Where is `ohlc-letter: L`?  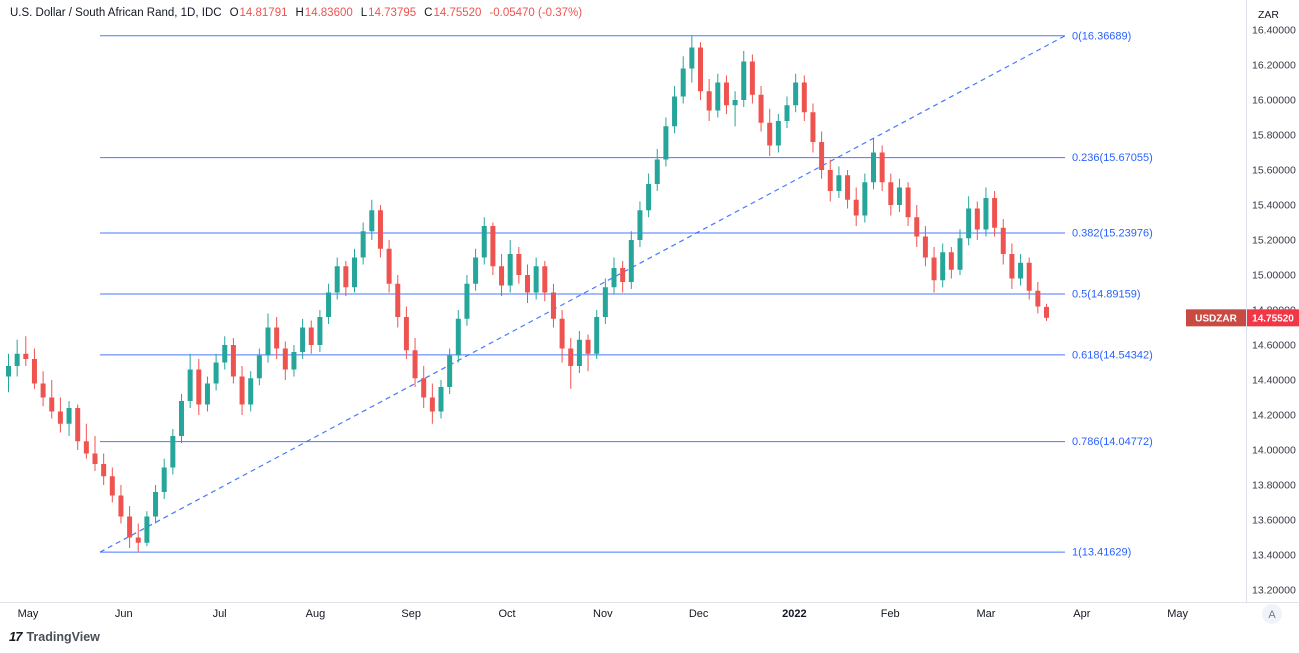
ohlc-letter: L is located at coordinates (364, 13).